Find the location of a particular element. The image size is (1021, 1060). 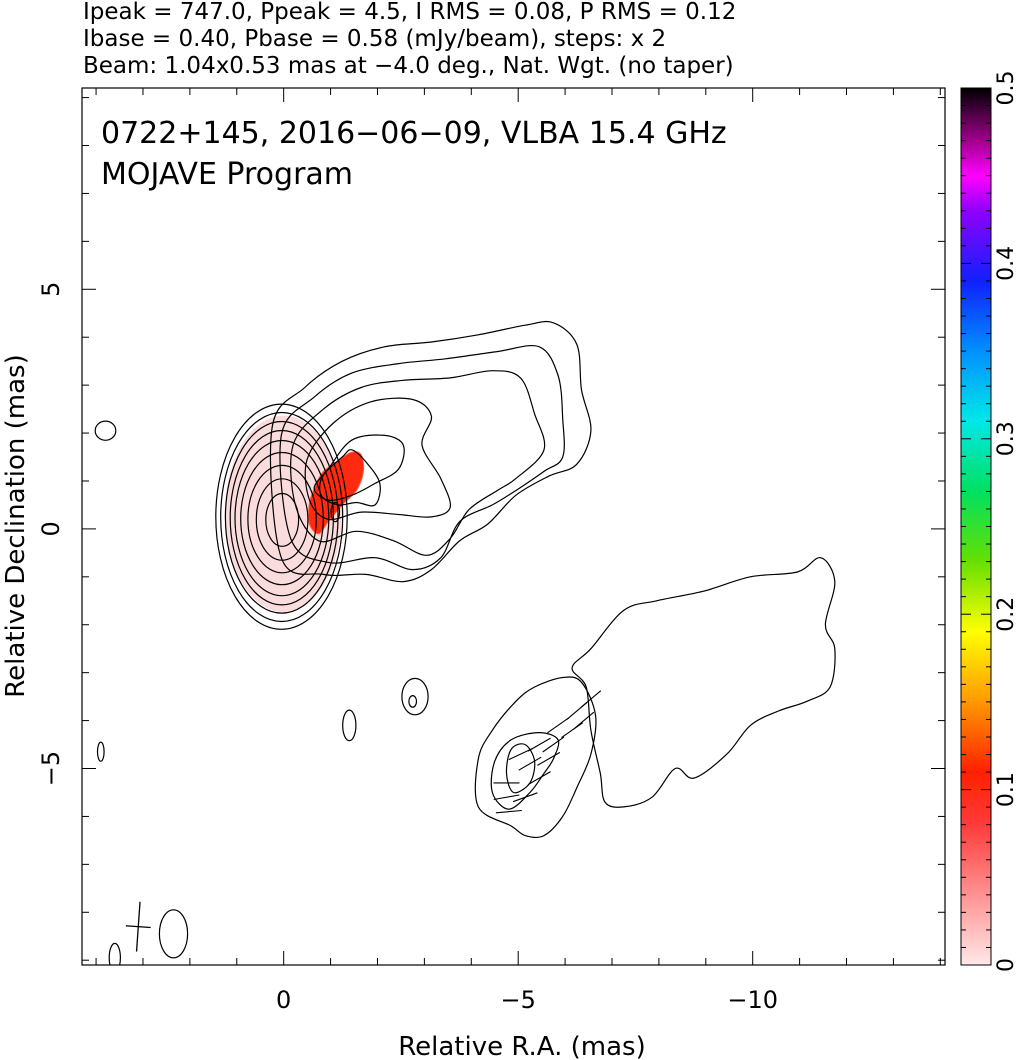

x-tick-label: −10 is located at coordinates (752, 1000).